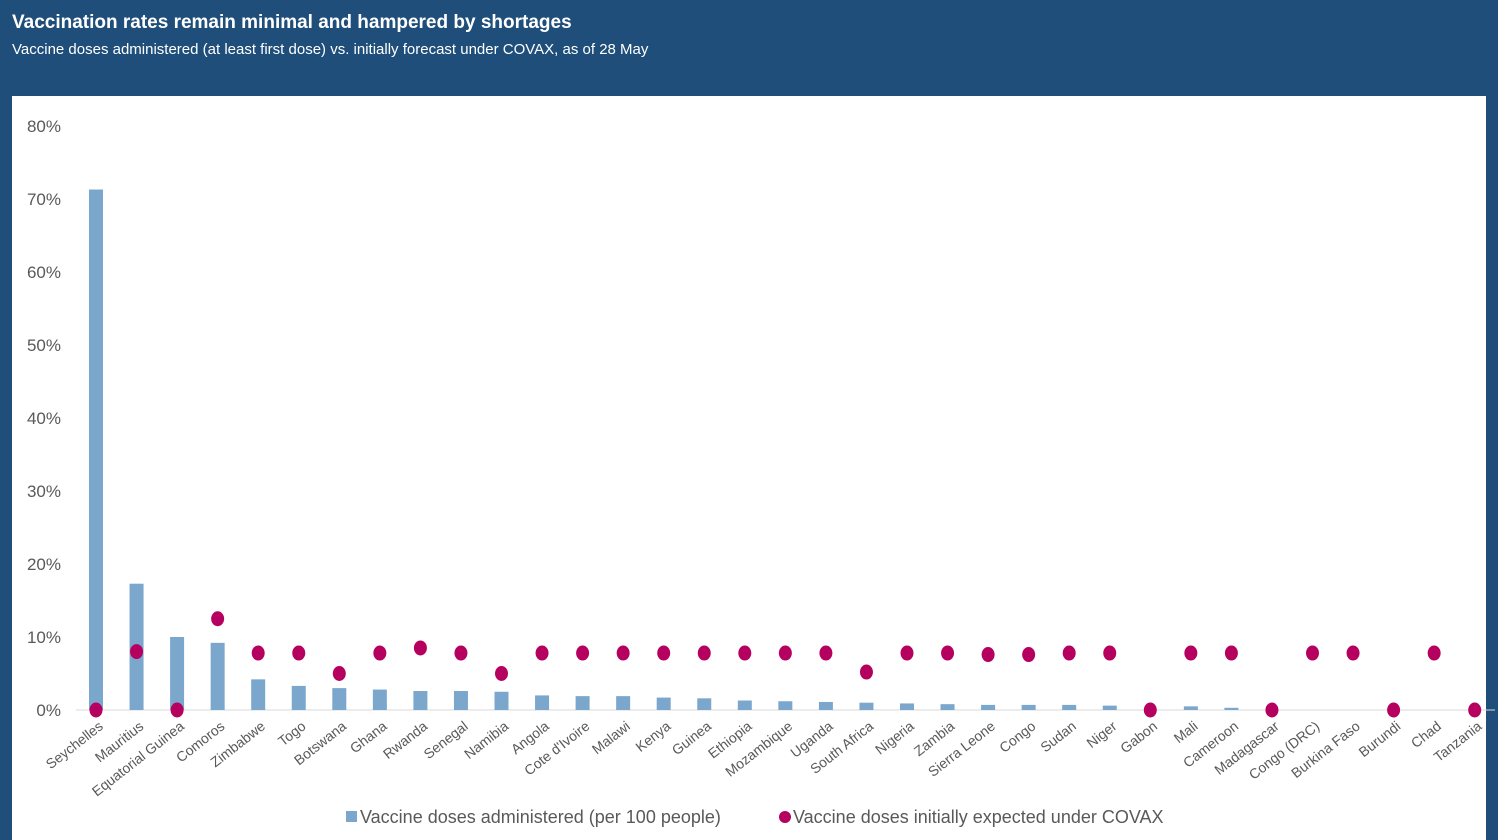  What do you see at coordinates (445, 740) in the screenshot?
I see `x-tick-label: Senegal` at bounding box center [445, 740].